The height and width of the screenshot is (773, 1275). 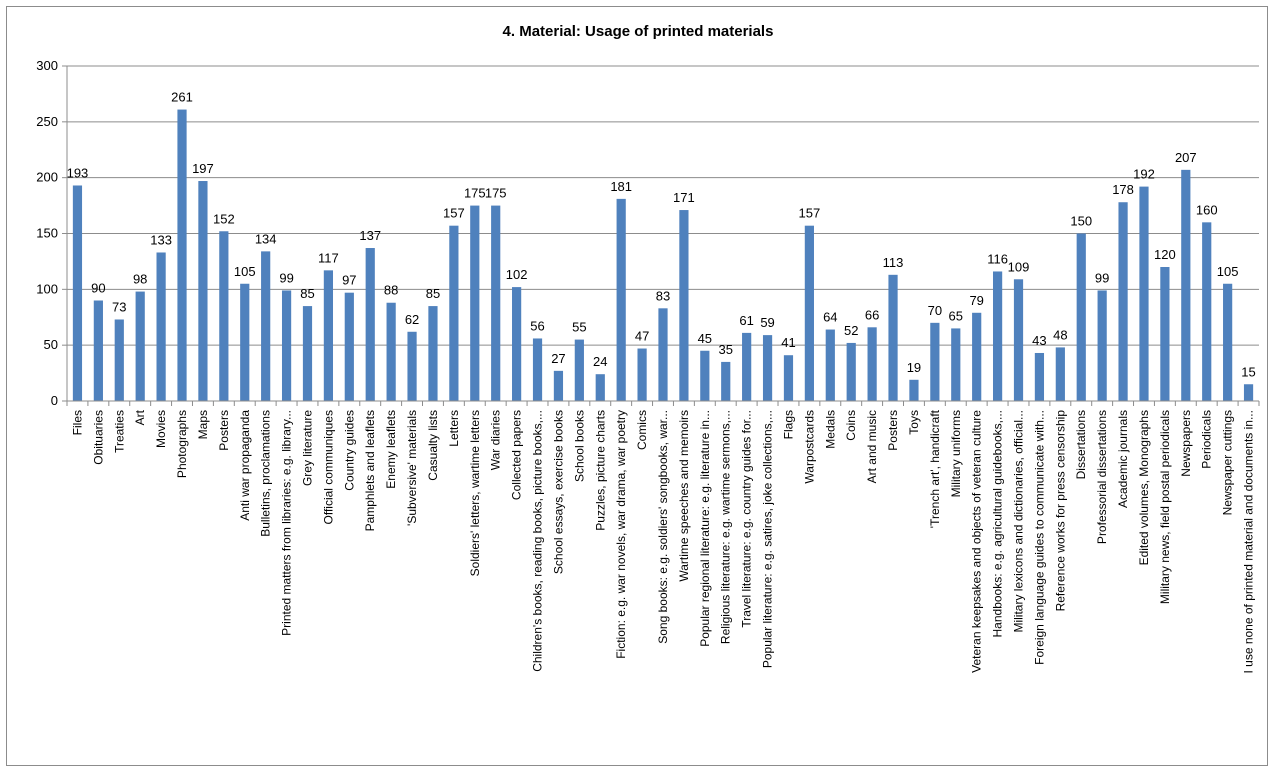 What do you see at coordinates (51, 344) in the screenshot?
I see `y-tick-label: 50` at bounding box center [51, 344].